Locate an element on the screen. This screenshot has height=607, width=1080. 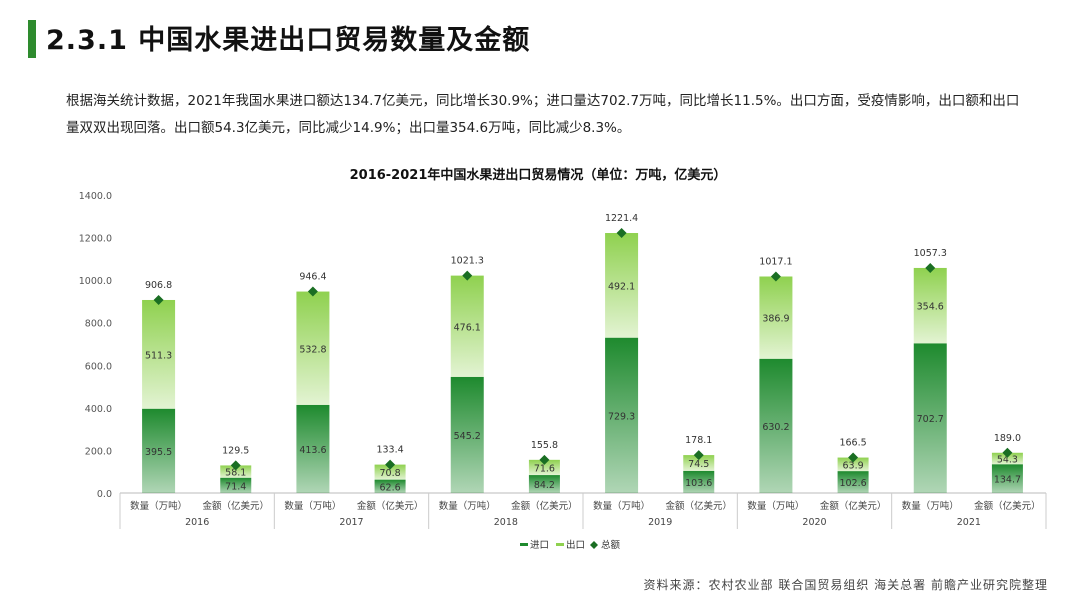
y-tick-label: 1200.0 is located at coordinates (95, 239).